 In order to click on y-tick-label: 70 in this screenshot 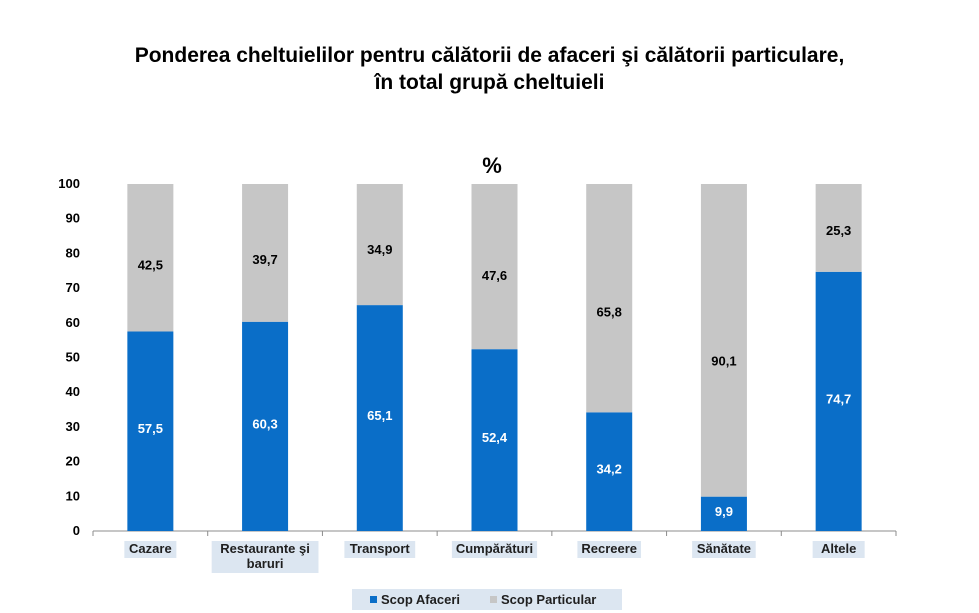, I will do `click(73, 287)`.